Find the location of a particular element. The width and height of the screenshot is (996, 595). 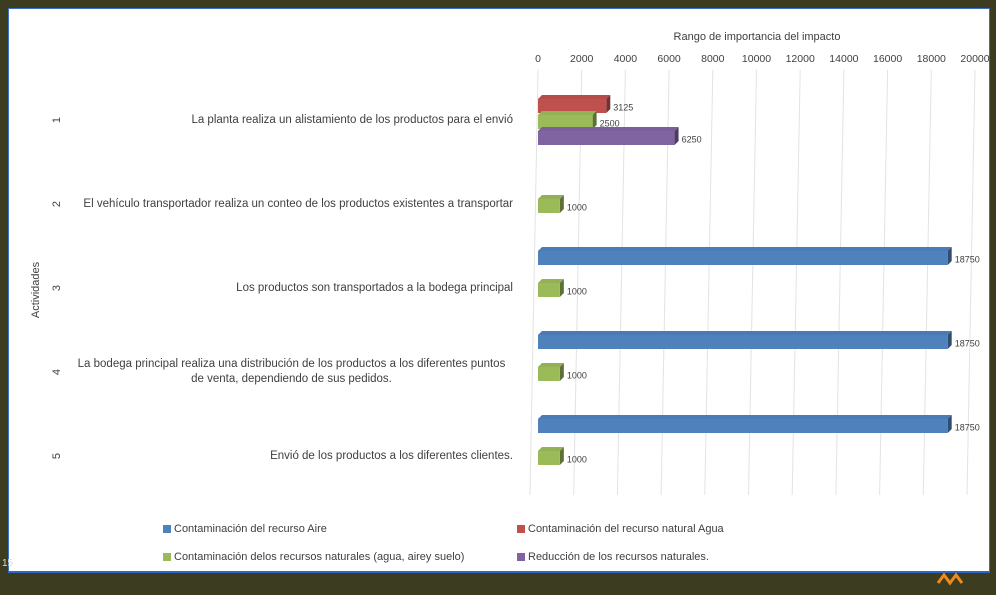

x-tick-label: 8000 is located at coordinates (713, 59).